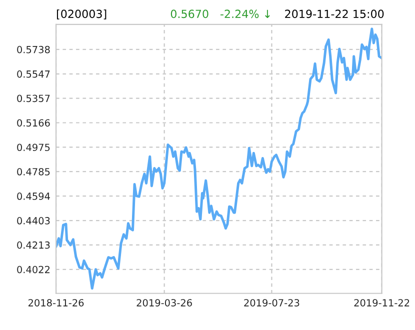 Image resolution: width=415 pixels, height=330 pixels. Describe the element at coordinates (33, 98) in the screenshot. I see `y-tick-label: 0.5357` at that location.